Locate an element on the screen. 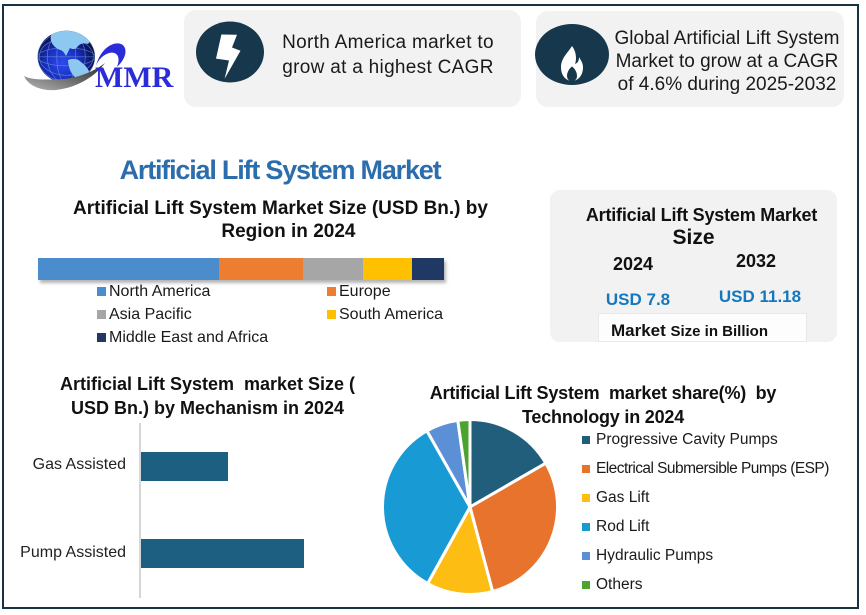 This screenshot has width=866, height=615. svg-text: MMR is located at coordinates (134, 77).